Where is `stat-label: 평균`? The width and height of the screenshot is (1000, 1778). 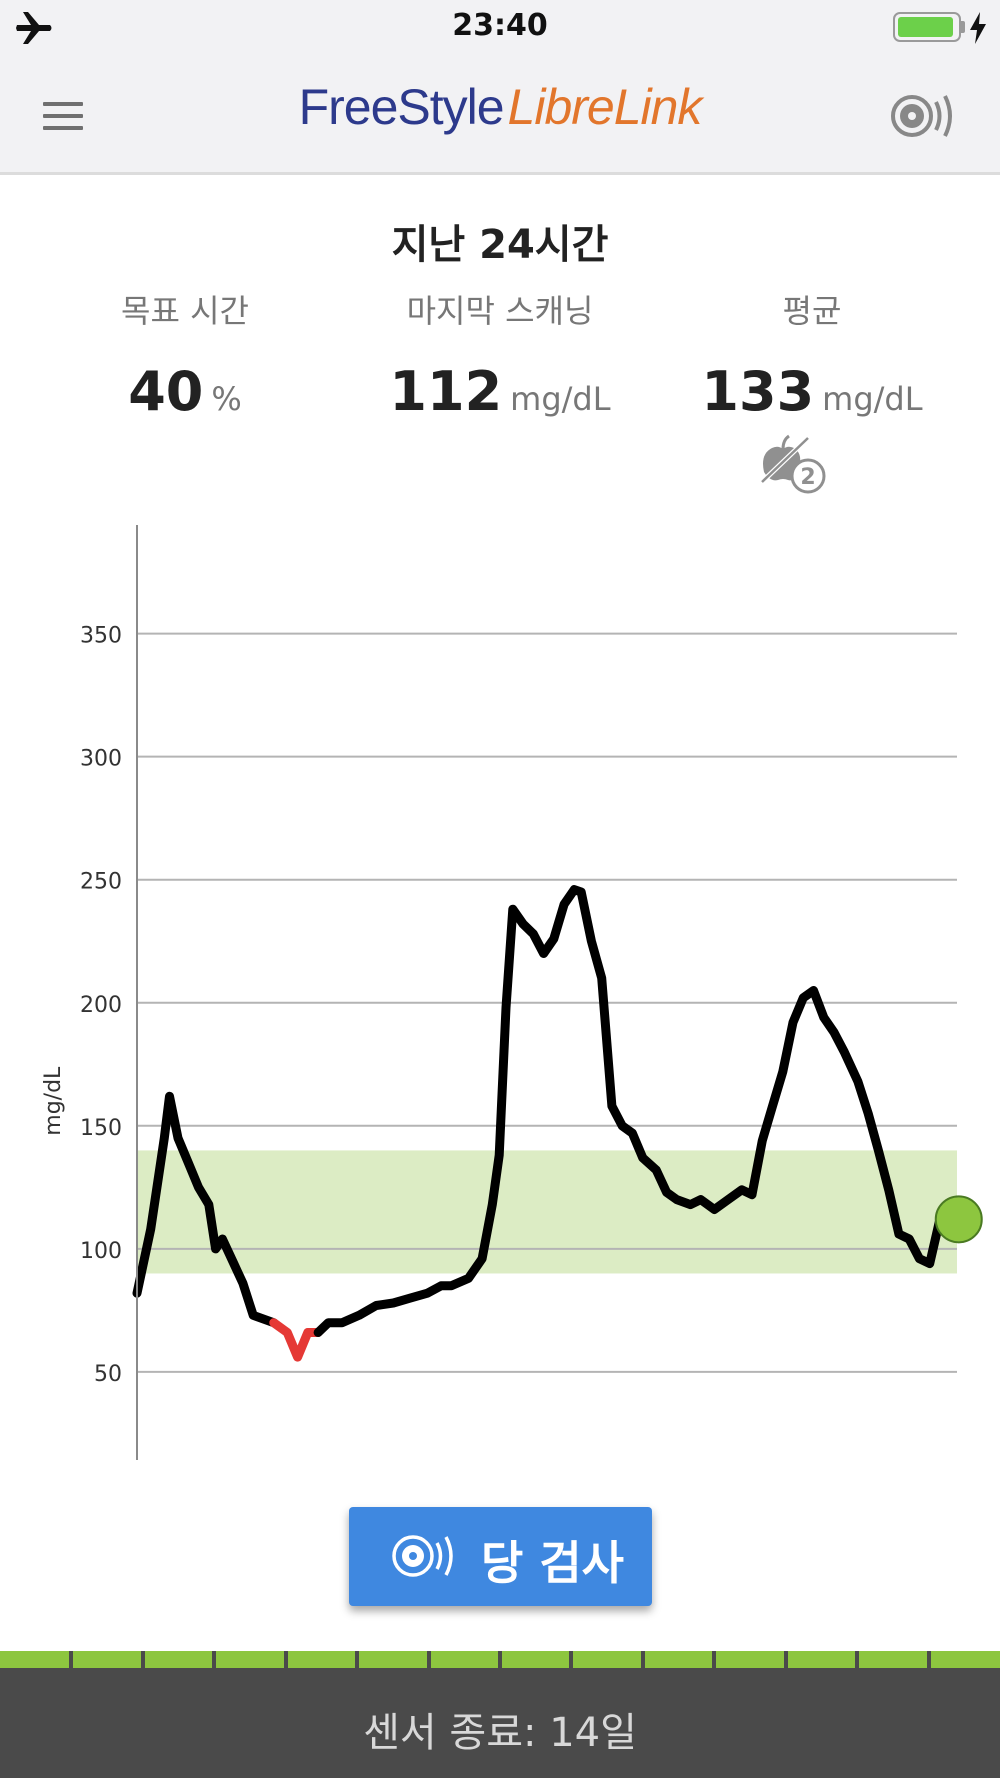
stat-label: 평균 is located at coordinates (812, 311).